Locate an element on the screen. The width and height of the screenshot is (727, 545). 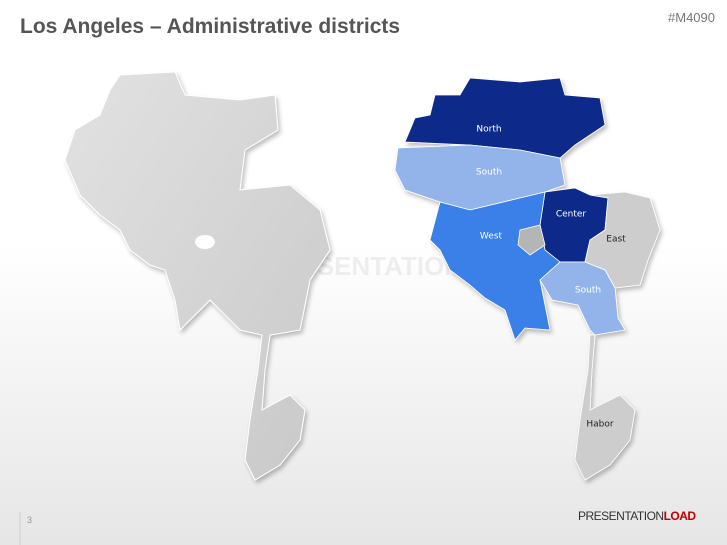
slide-code: #M4090 is located at coordinates (691, 17).